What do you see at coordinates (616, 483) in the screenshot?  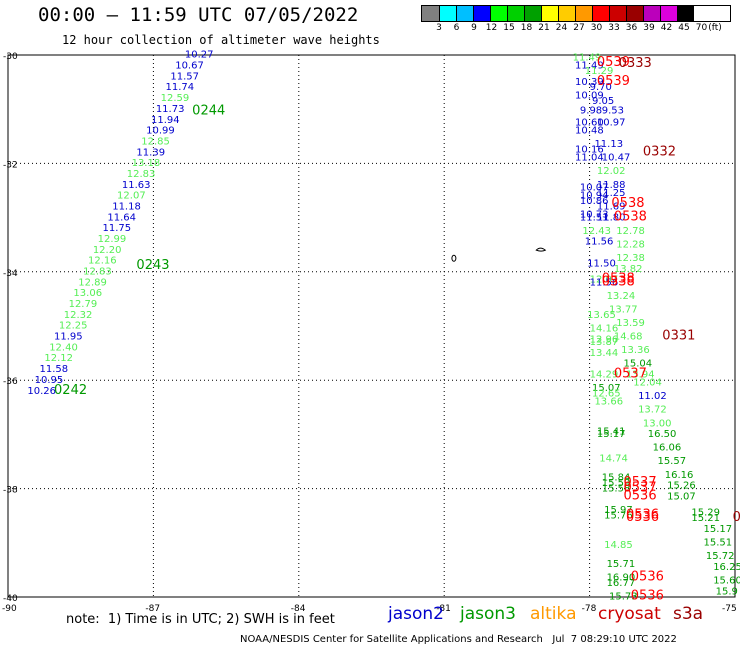 I see `wave-height-value: 15.59` at bounding box center [616, 483].